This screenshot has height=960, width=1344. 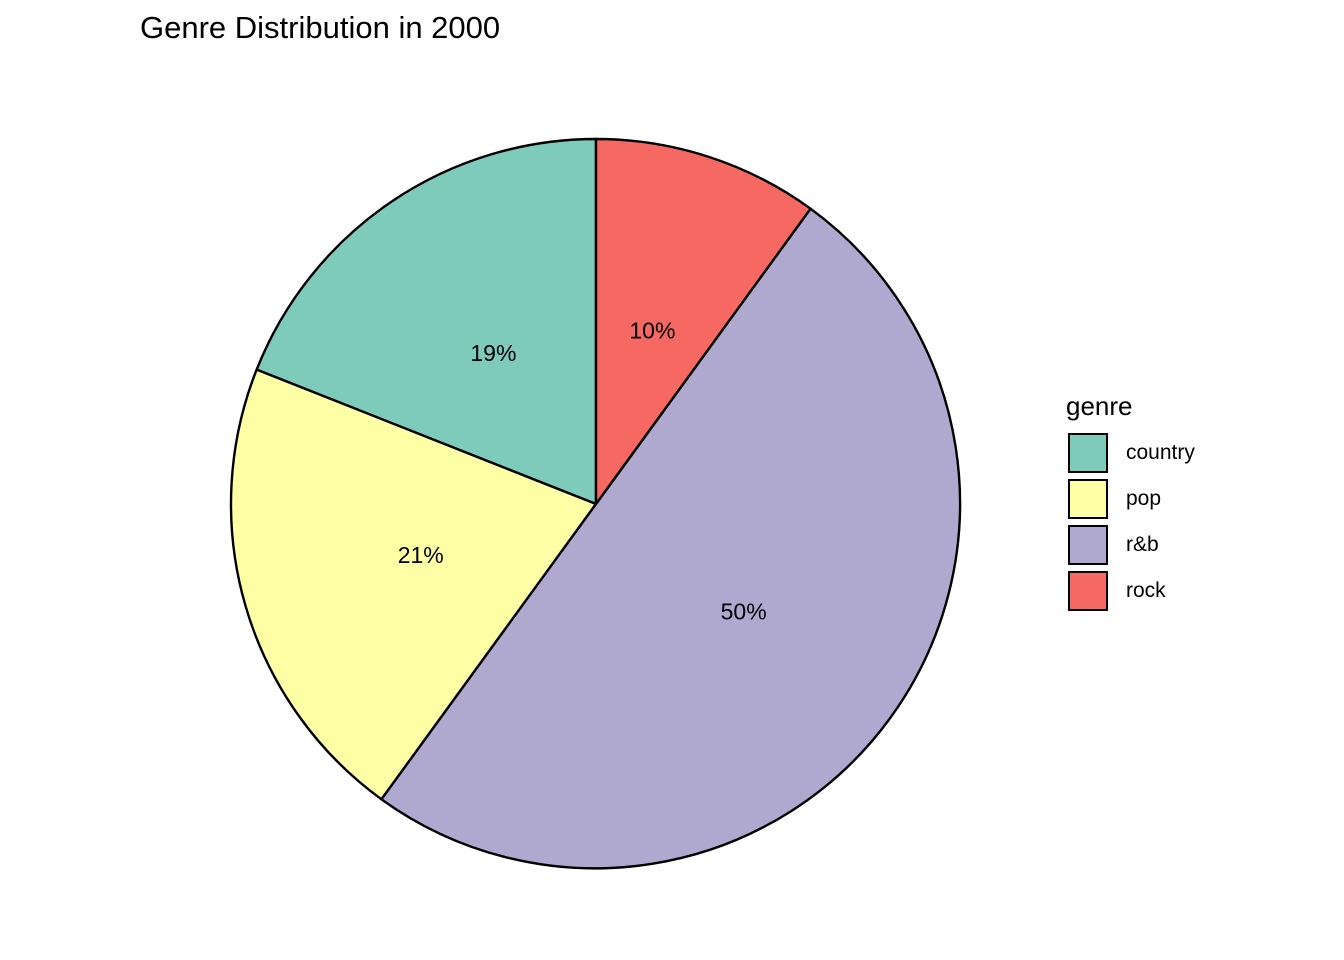 I want to click on legend-item-country: country, so click(x=1130, y=453).